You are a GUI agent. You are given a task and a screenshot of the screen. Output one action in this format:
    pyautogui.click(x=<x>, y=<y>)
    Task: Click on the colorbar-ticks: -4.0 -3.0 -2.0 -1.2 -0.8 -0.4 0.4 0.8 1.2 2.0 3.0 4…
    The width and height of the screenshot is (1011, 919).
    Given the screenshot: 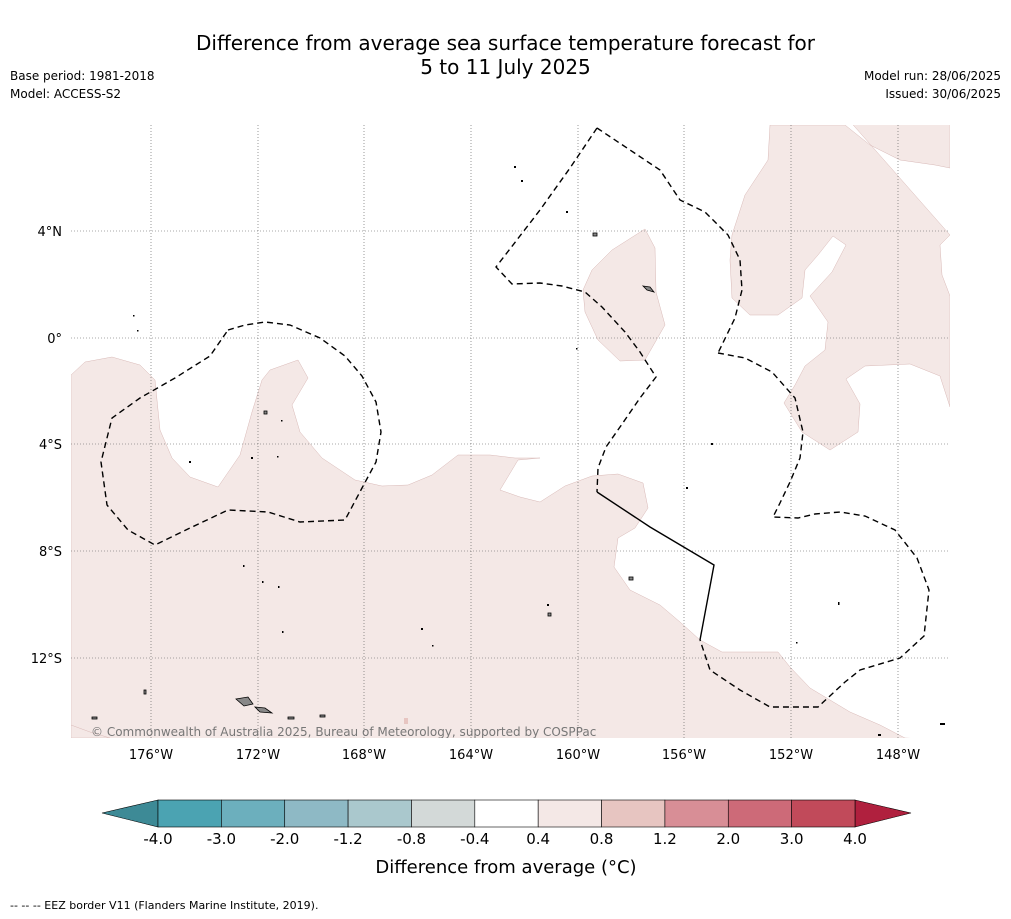 What is the action you would take?
    pyautogui.click(x=505, y=839)
    